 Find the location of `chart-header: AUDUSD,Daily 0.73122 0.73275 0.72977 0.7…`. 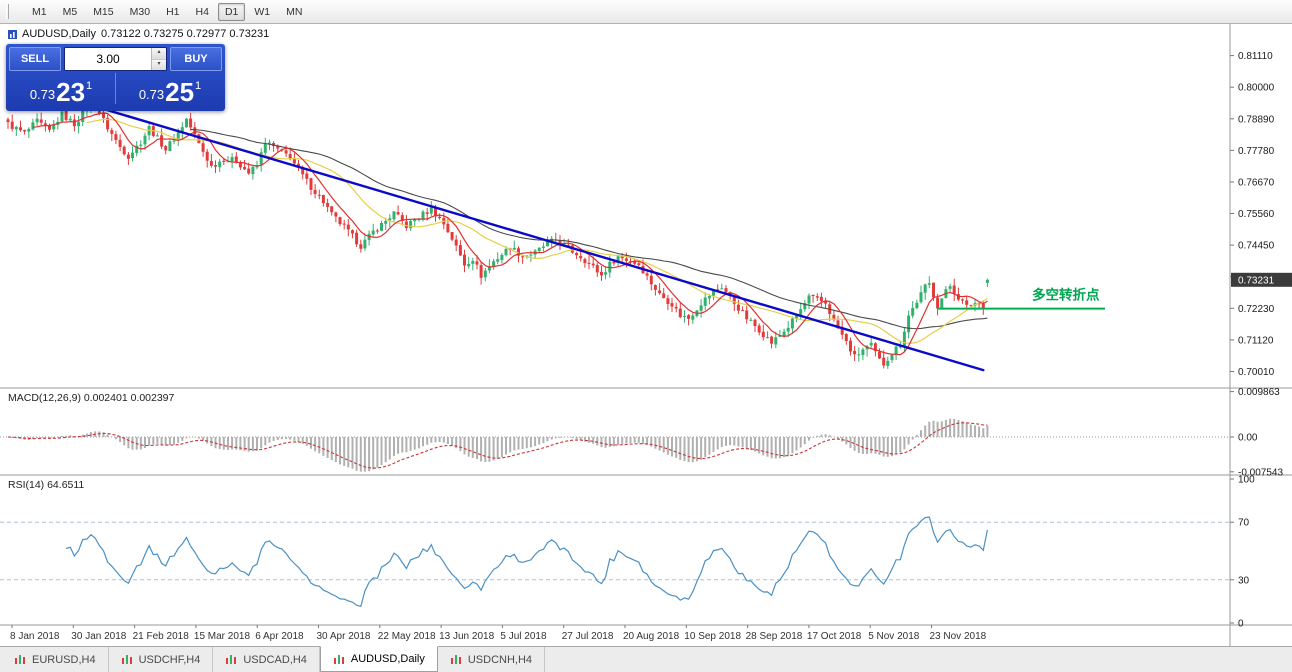

chart-header: AUDUSD,Daily 0.73122 0.73275 0.72977 0.7… is located at coordinates (138, 34).